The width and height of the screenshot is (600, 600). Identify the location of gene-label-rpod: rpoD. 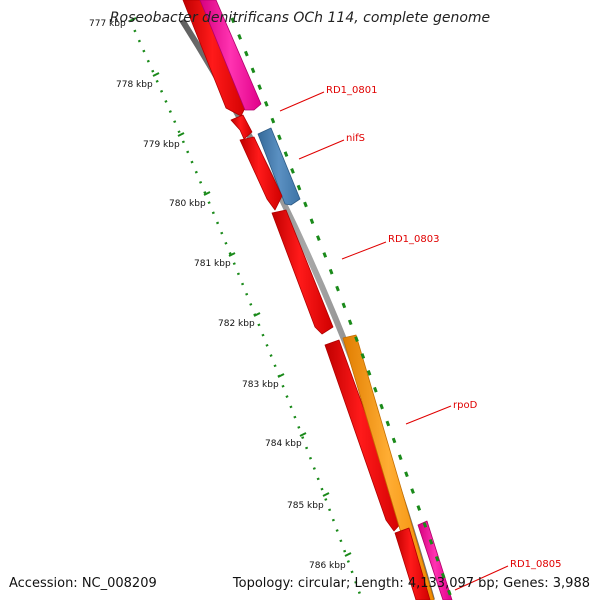
(465, 405).